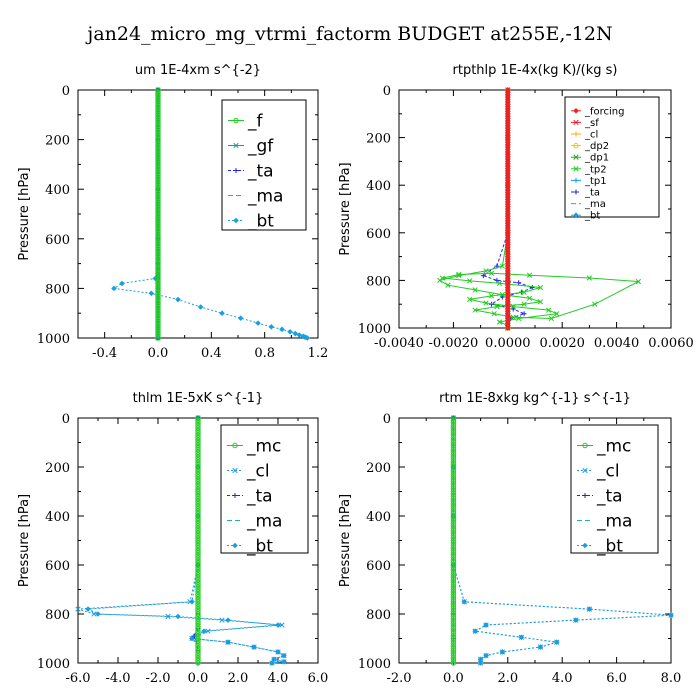 The height and width of the screenshot is (700, 700). What do you see at coordinates (562, 540) in the screenshot?
I see `series-group` at bounding box center [562, 540].